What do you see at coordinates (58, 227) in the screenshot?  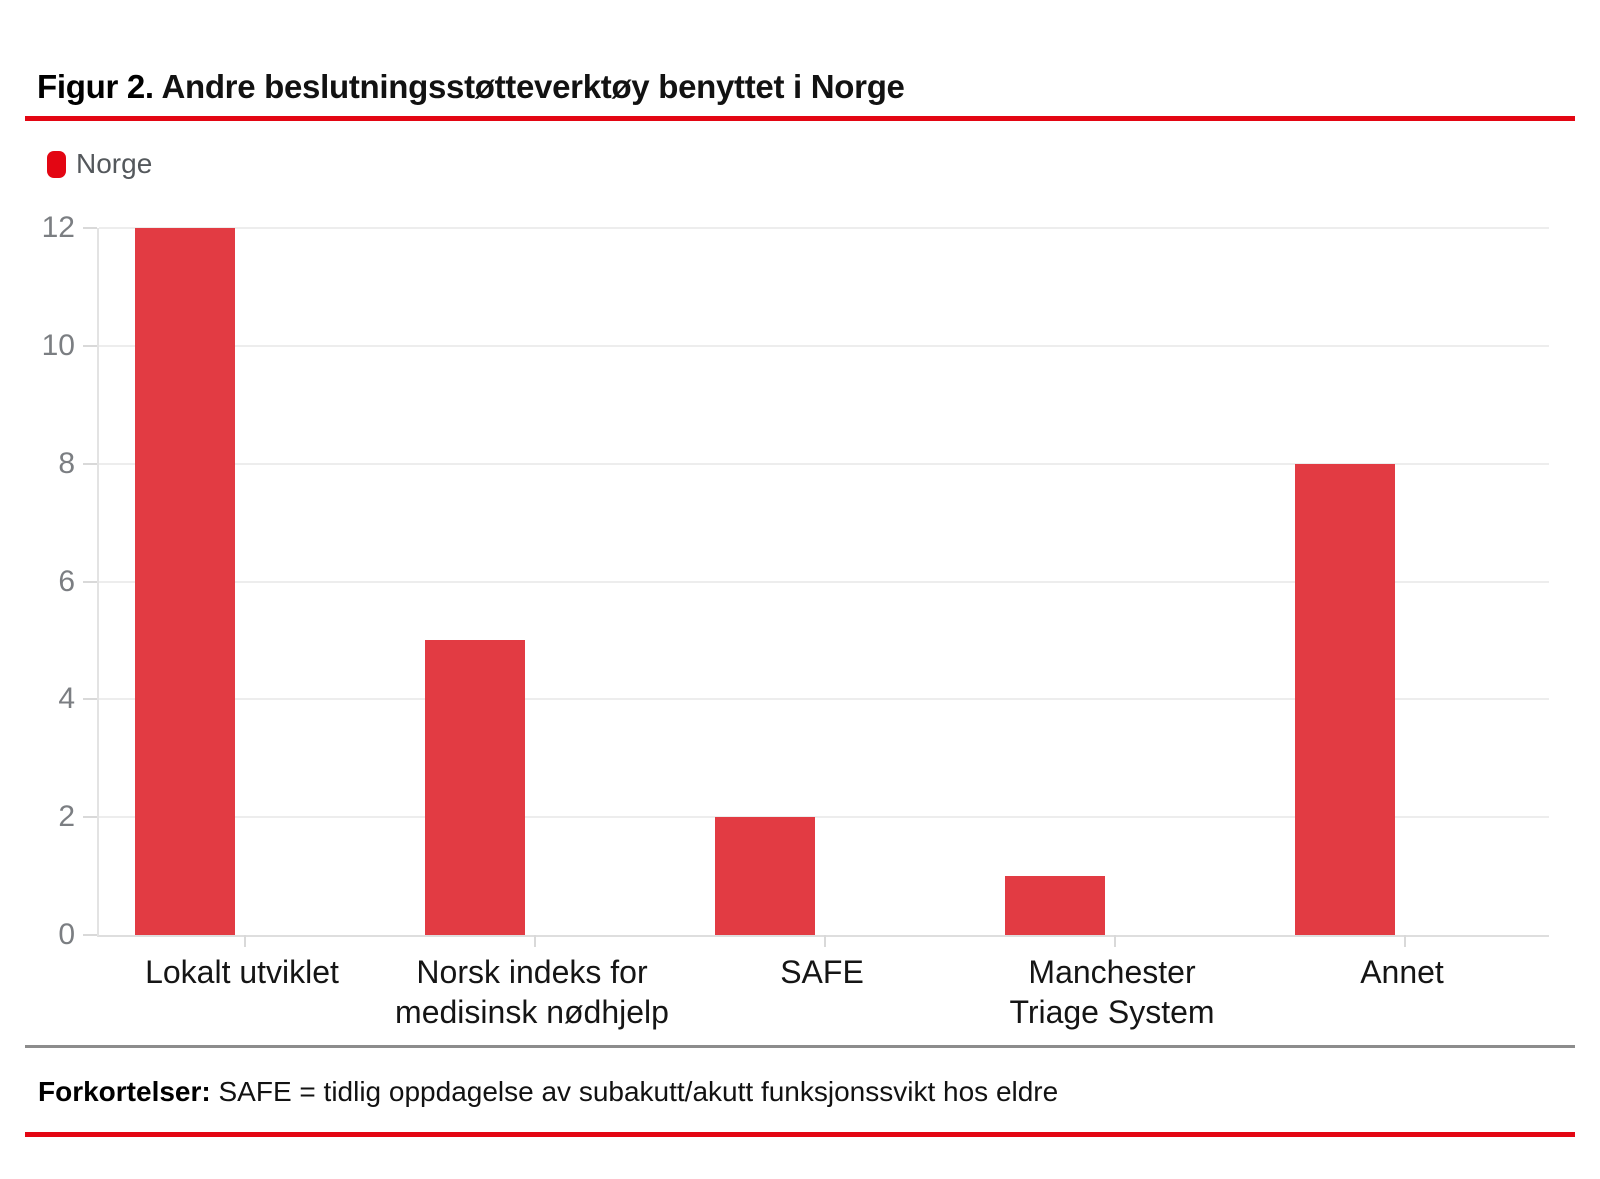 I see `y-axis-label-12: 12` at bounding box center [58, 227].